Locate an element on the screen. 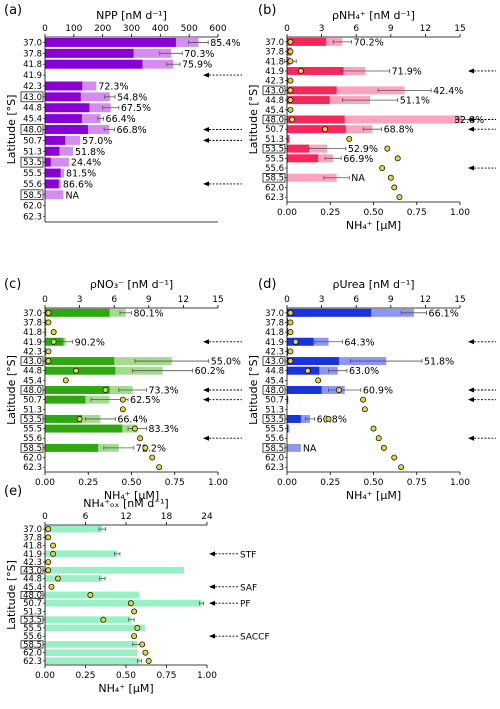 Image resolution: width=500 pixels, height=709 pixels. latitude-label: 44.8 is located at coordinates (32, 580).